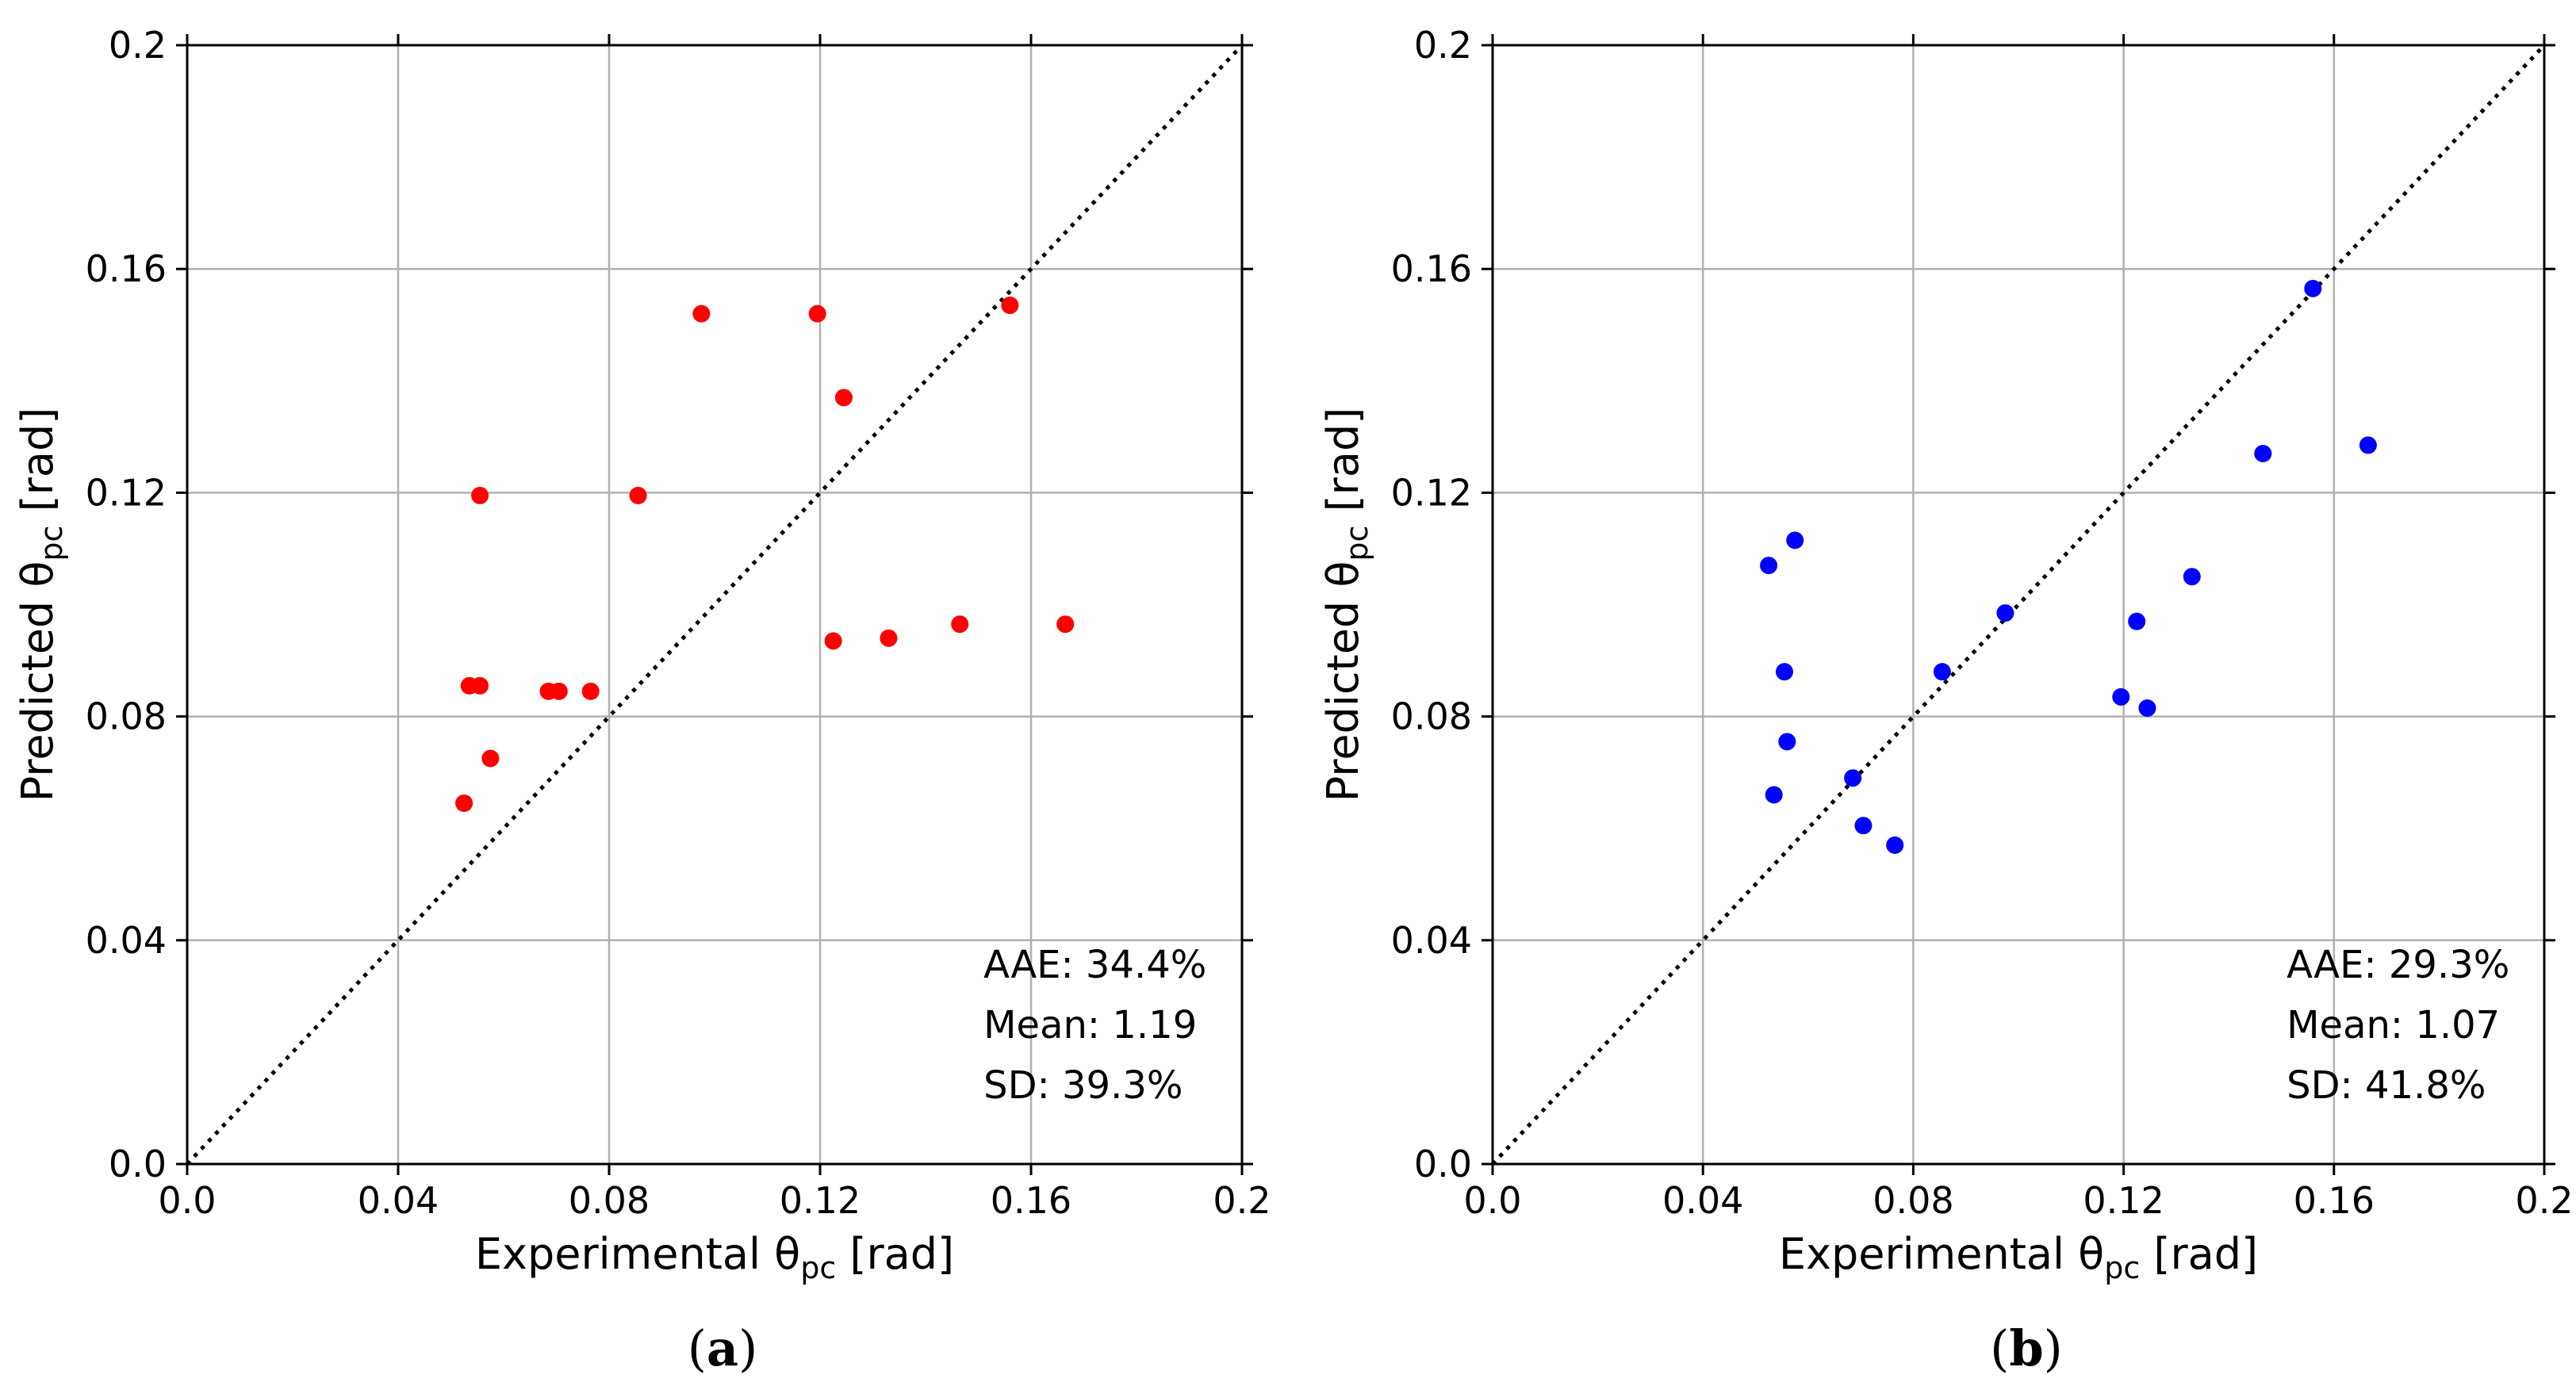 This screenshot has width=2576, height=1390. Describe the element at coordinates (1090, 1025) in the screenshot. I see `stats-line: Mean: 1.19` at that location.